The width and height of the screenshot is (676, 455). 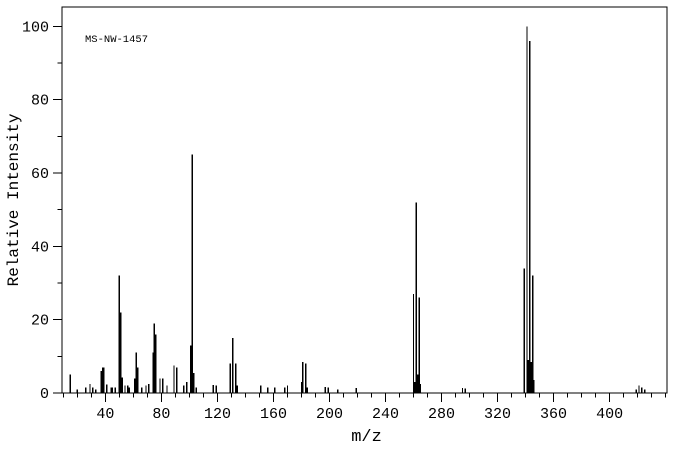 What do you see at coordinates (385, 414) in the screenshot?
I see `x-tick-label: 240` at bounding box center [385, 414].